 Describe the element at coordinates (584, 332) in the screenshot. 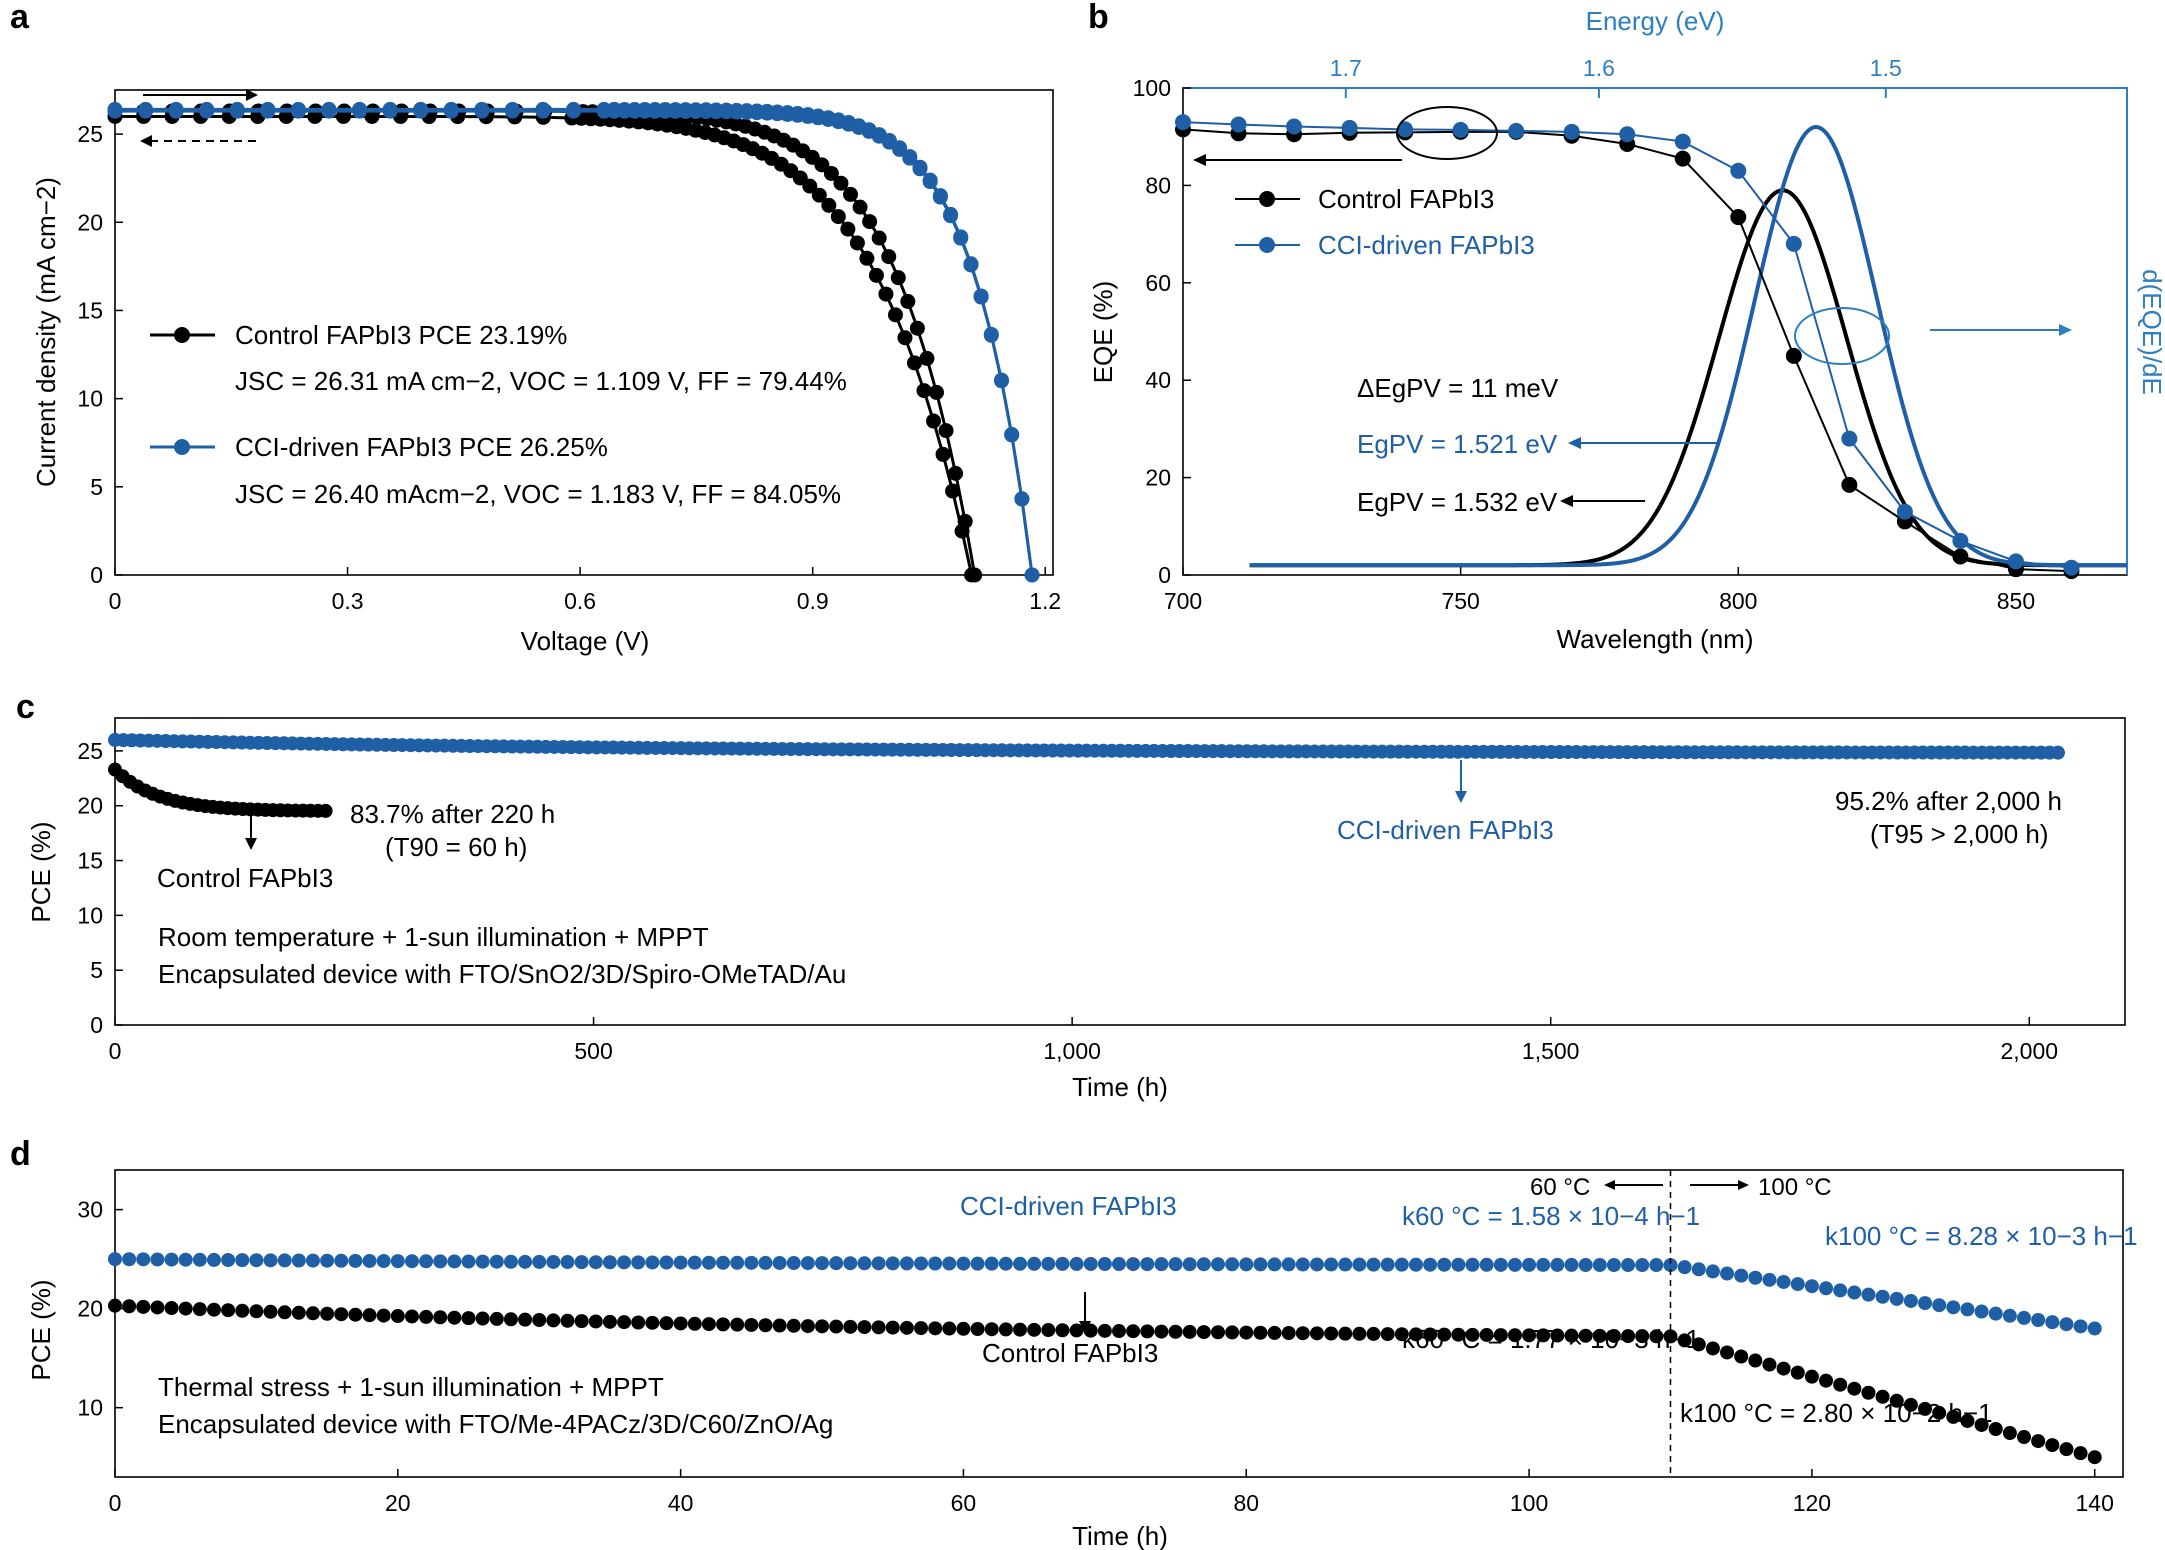

I see `plot-frame-a` at that location.